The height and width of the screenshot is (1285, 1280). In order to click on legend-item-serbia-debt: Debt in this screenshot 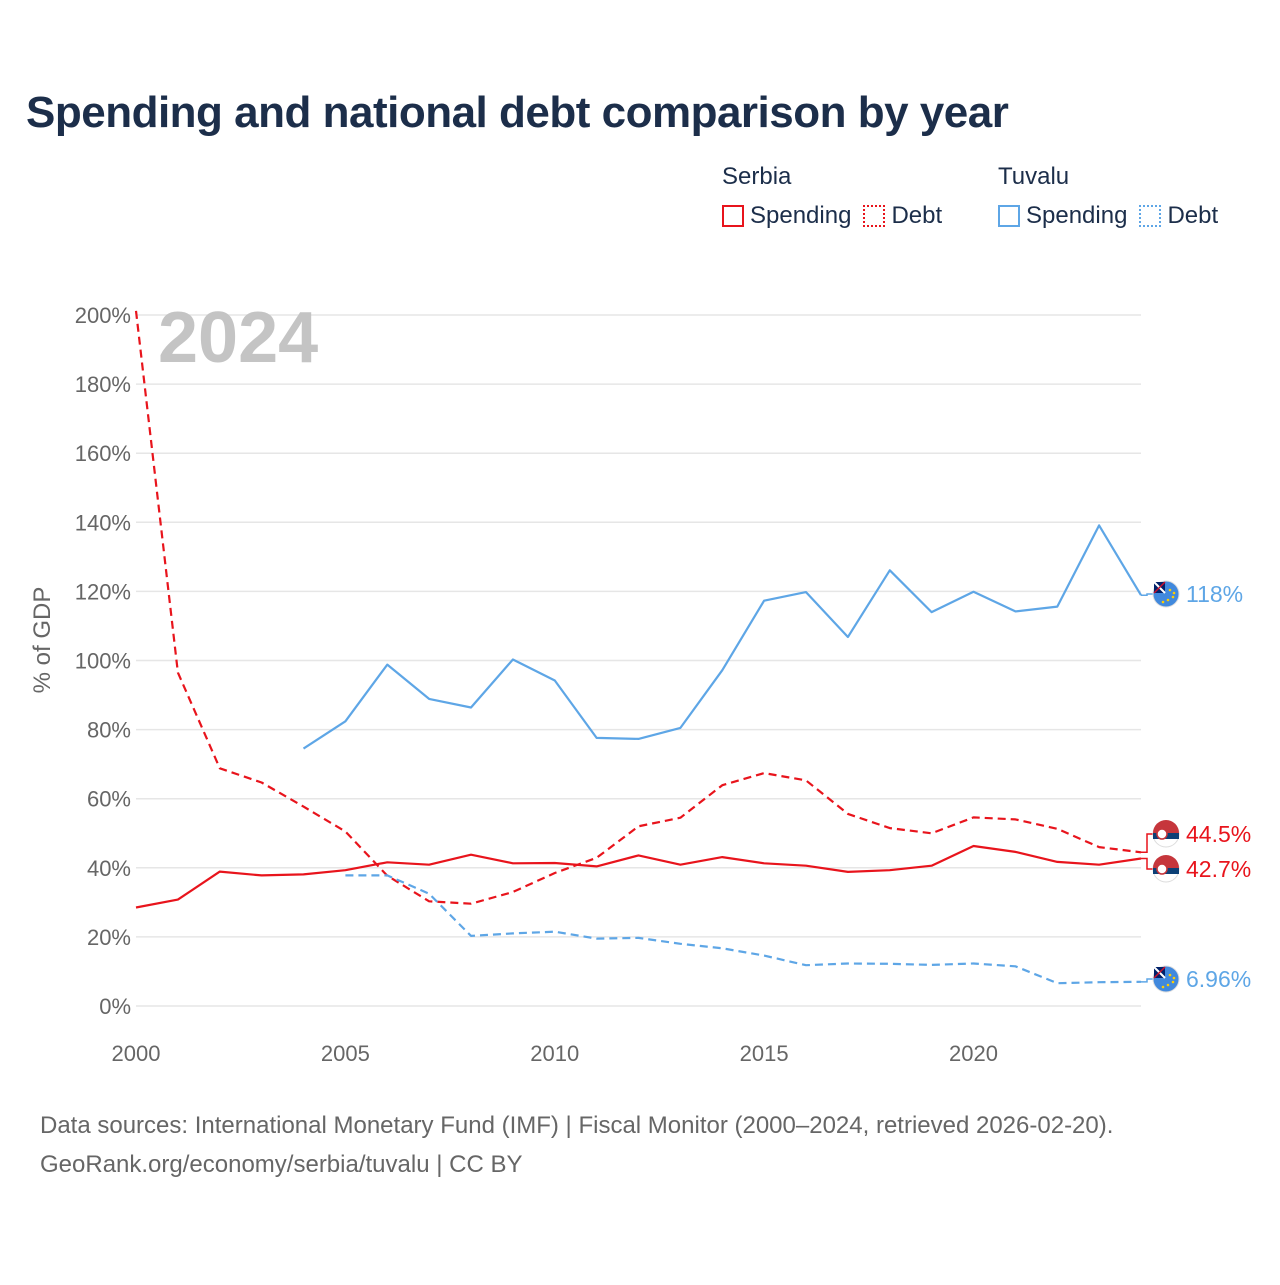, I will do `click(902, 216)`.